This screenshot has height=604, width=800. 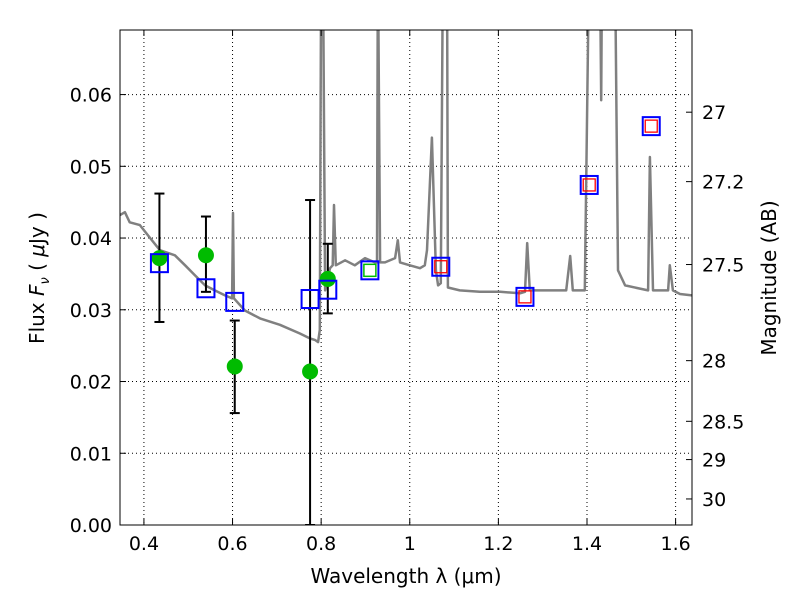 What do you see at coordinates (675, 544) in the screenshot?
I see `x-tick-label: 1.6` at bounding box center [675, 544].